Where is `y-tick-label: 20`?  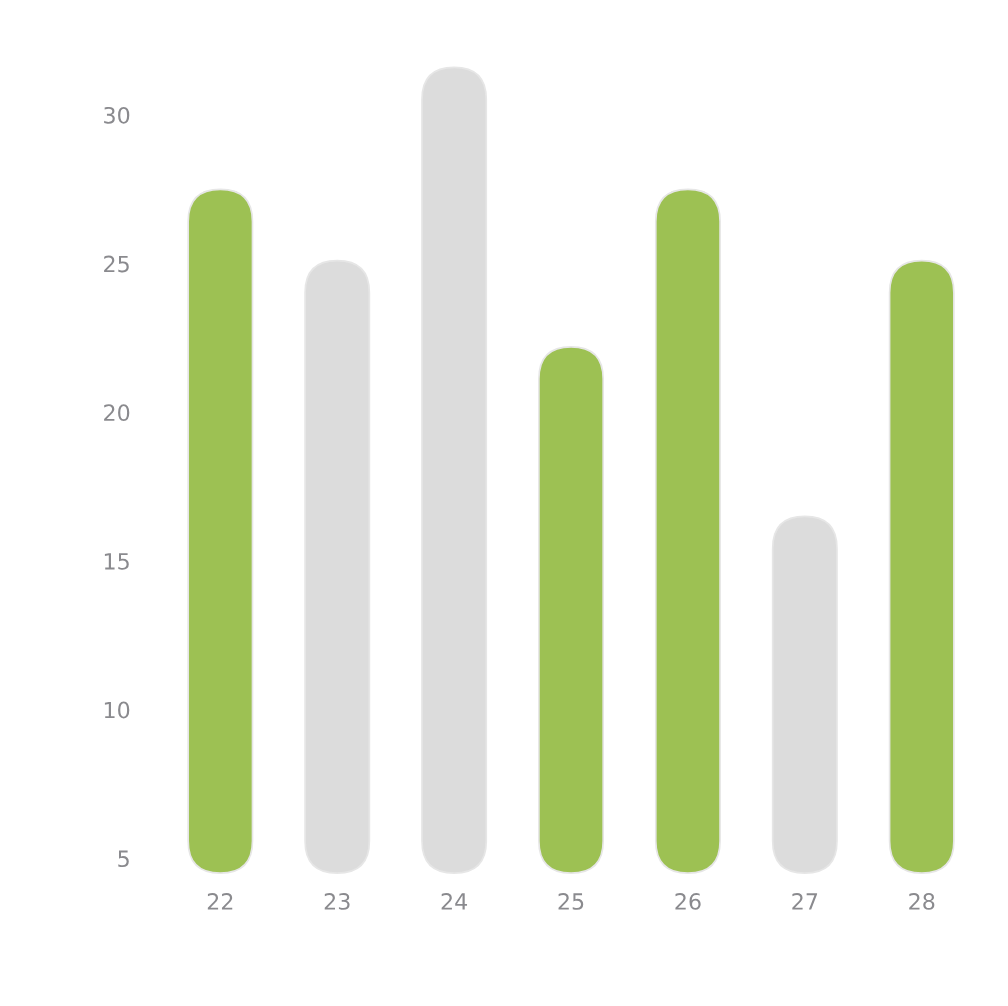 y-tick-label: 20 is located at coordinates (117, 413).